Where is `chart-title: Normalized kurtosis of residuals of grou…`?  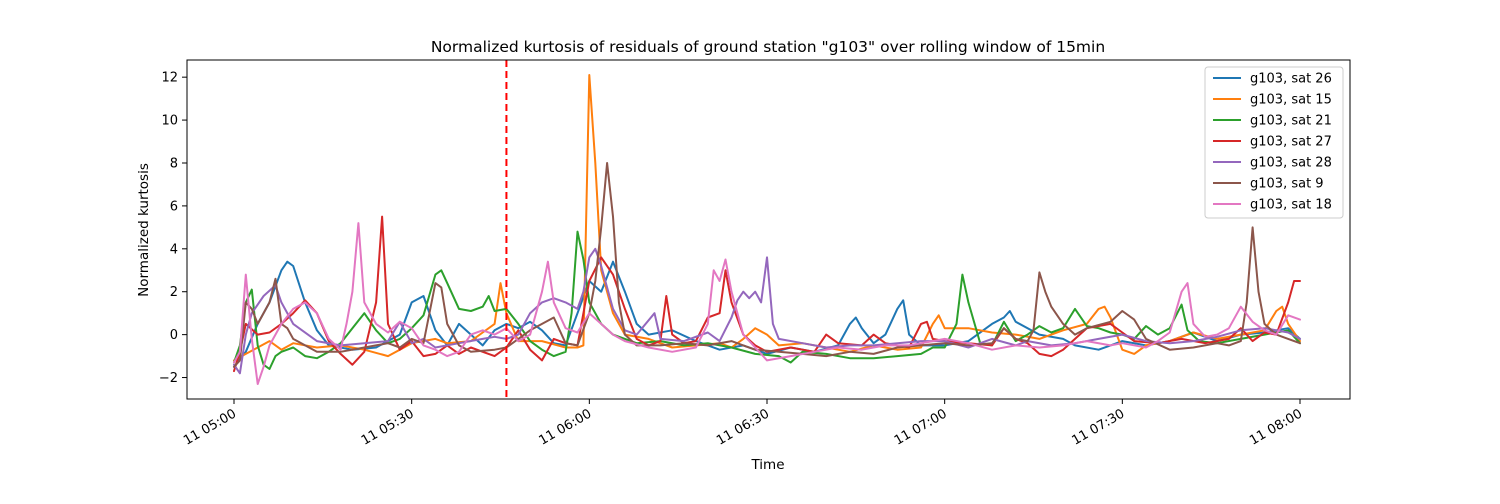 chart-title: Normalized kurtosis of residuals of grou… is located at coordinates (768, 47).